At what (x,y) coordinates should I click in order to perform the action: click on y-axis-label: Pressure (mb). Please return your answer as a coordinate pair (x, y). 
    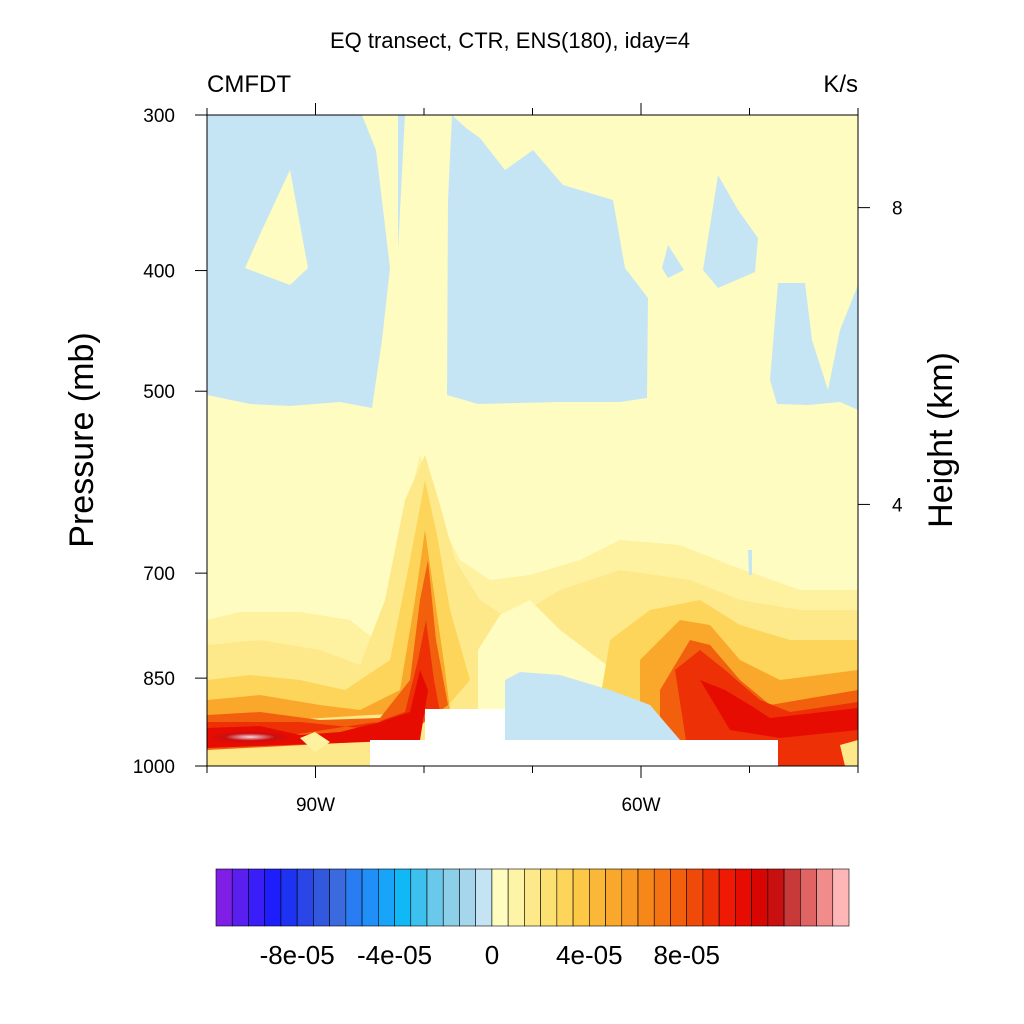
    Looking at the image, I should click on (82, 439).